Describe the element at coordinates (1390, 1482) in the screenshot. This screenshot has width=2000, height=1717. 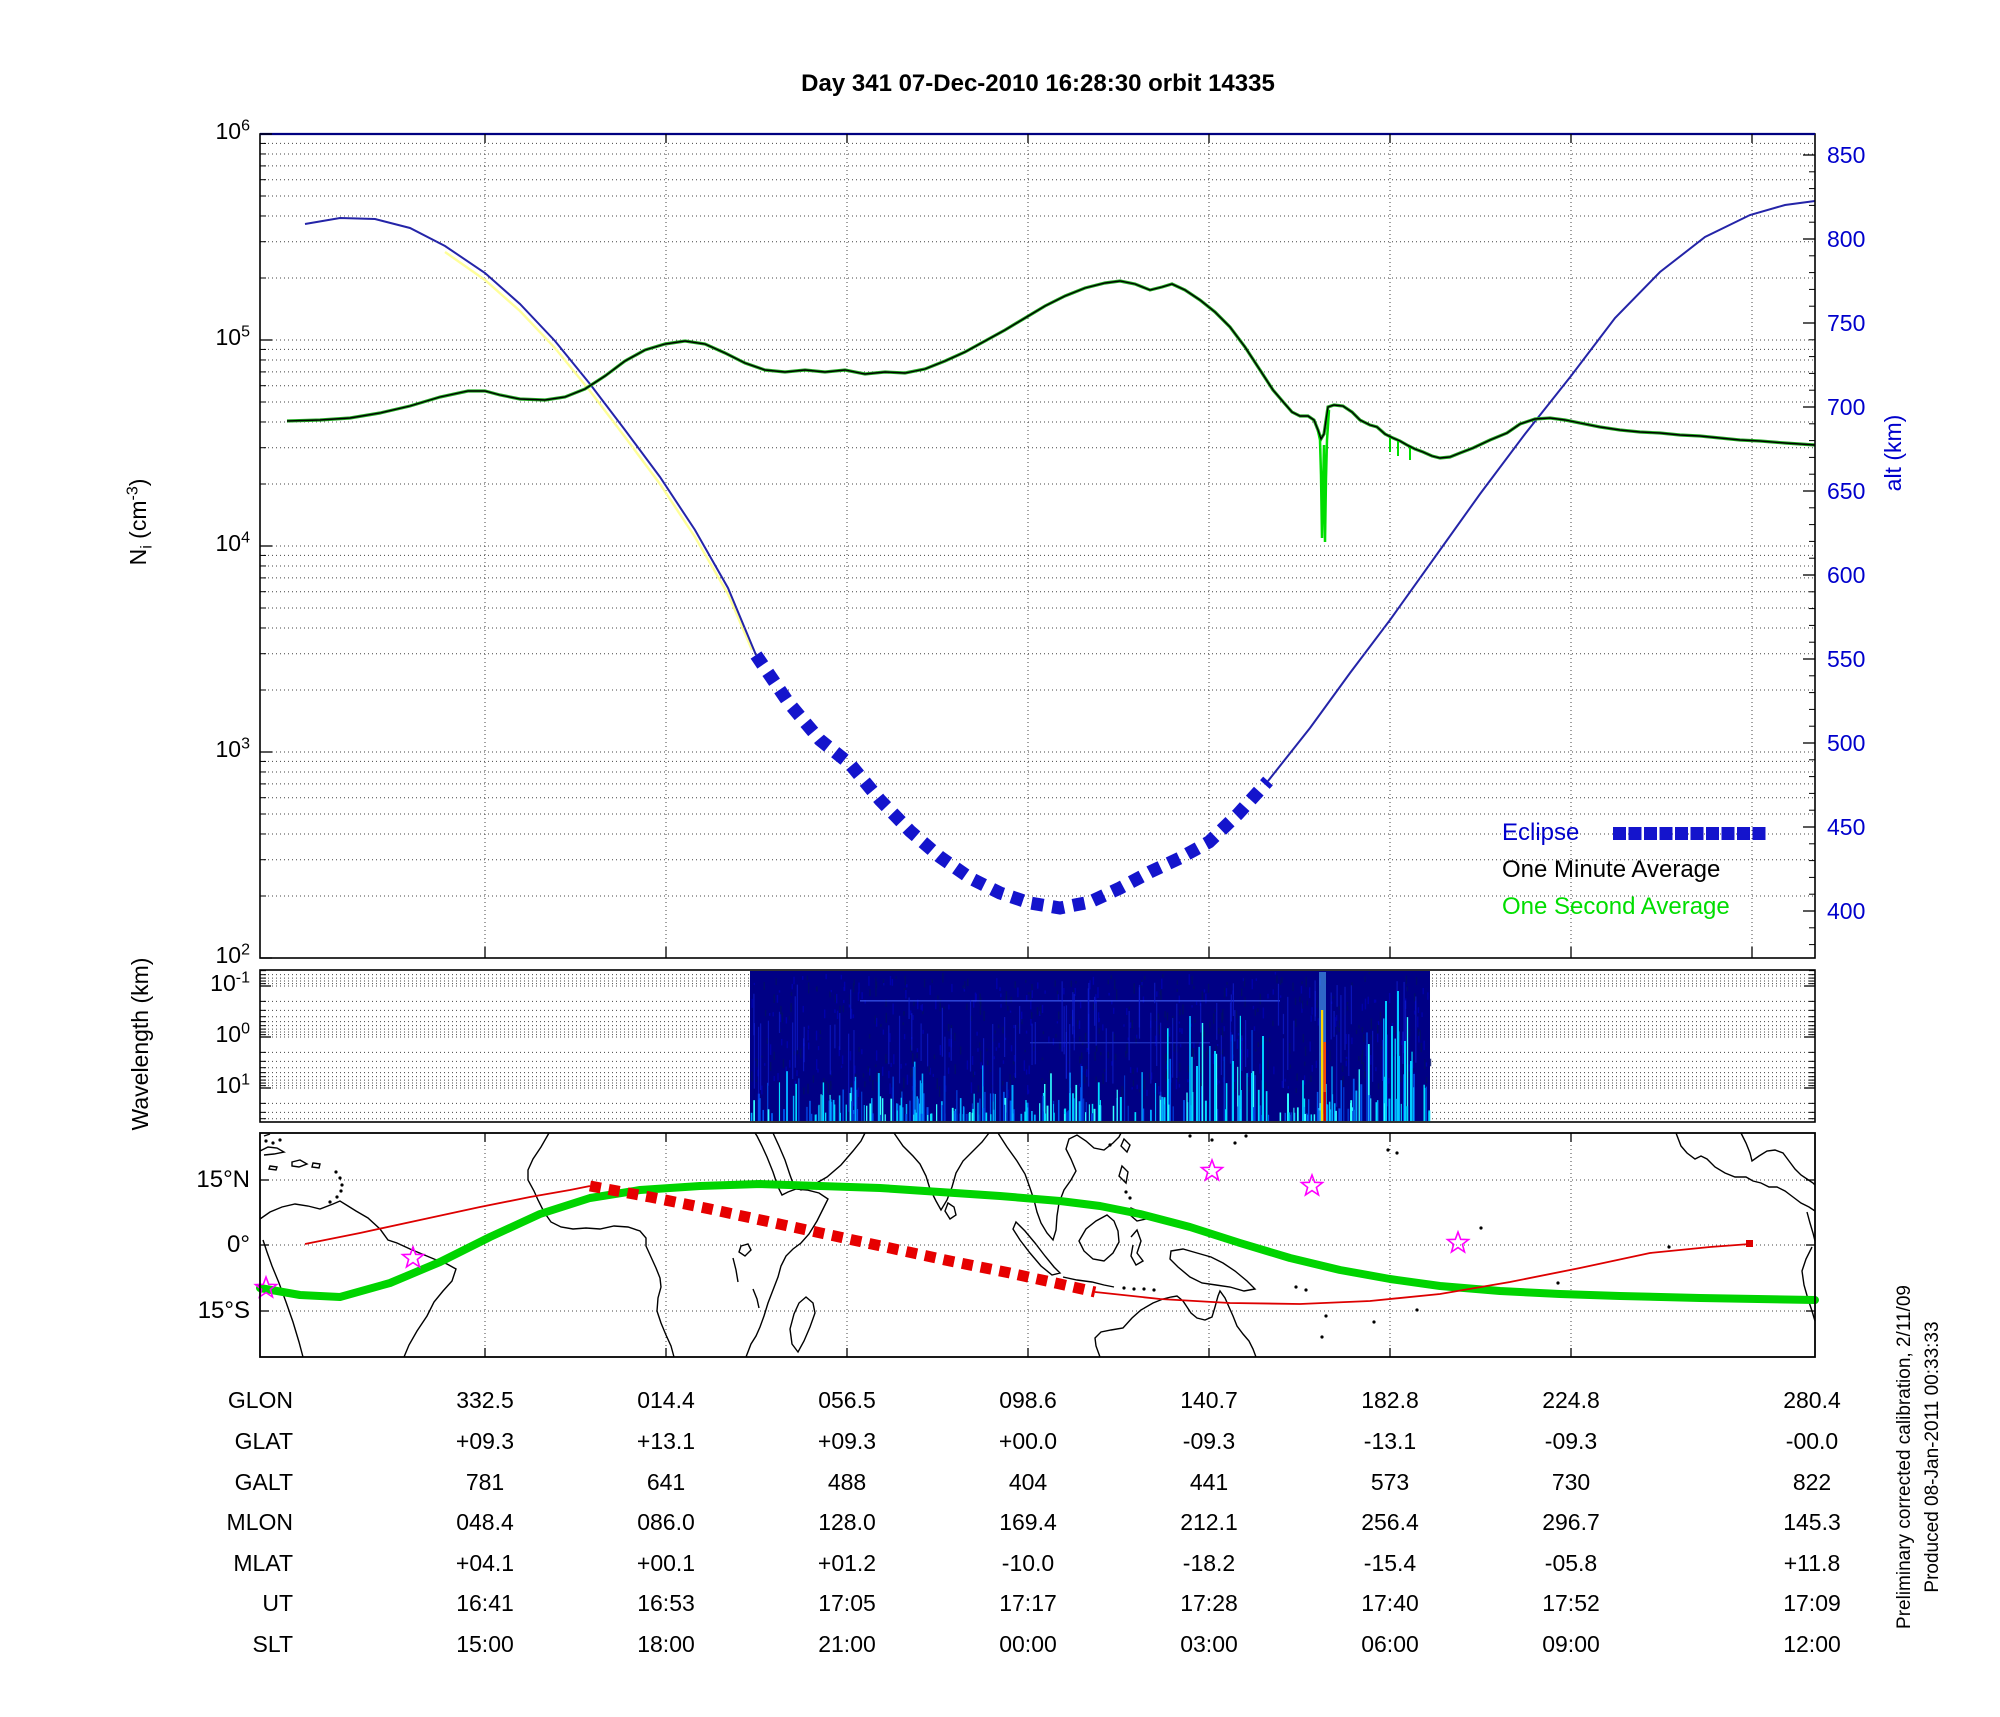
I see `table-cell-value: 573` at that location.